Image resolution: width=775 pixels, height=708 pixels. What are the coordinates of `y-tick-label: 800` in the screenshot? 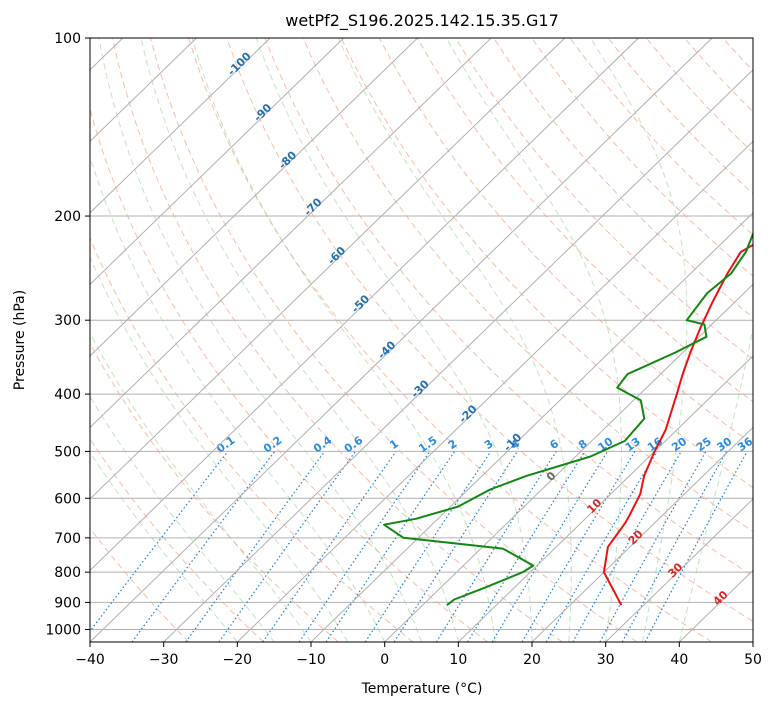 It's located at (67, 573).